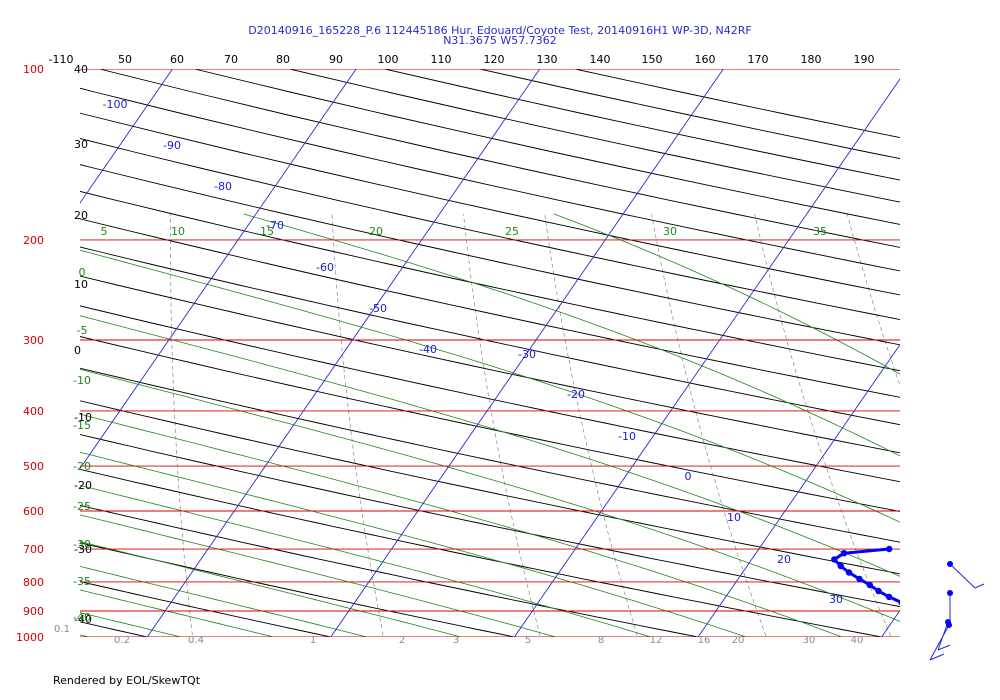  I want to click on isotherm-label: 20, so click(784, 559).